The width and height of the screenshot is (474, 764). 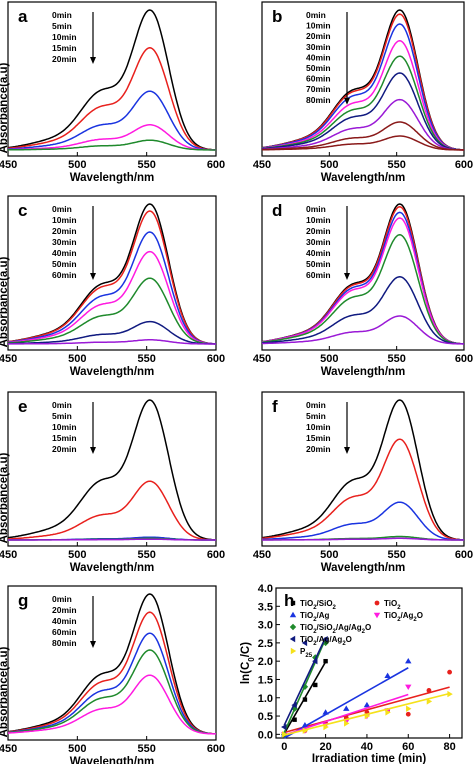 I want to click on y-tick-label: 3.5, so click(x=265, y=607).